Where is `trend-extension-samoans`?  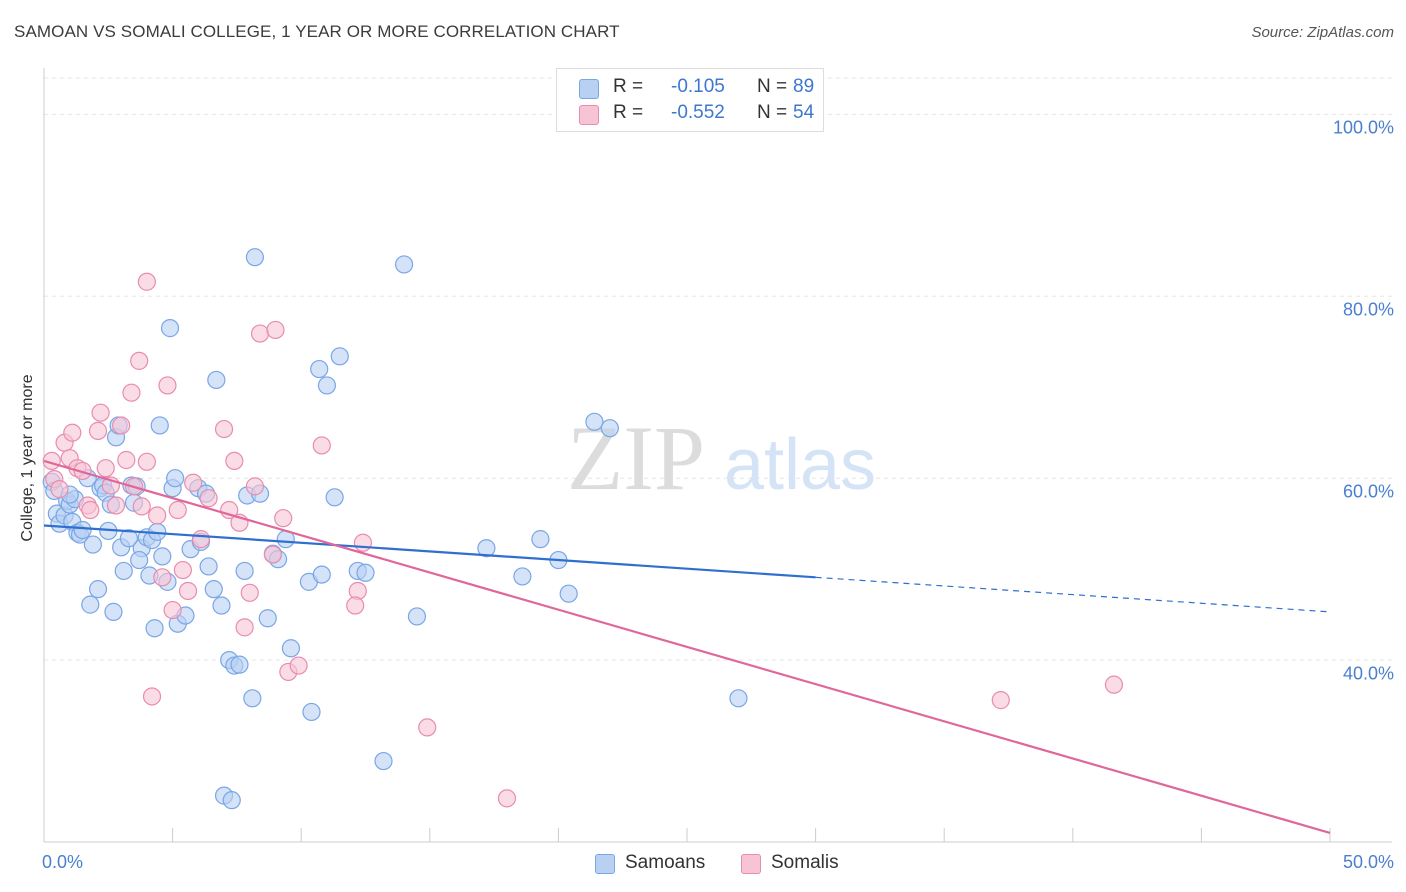 trend-extension-samoans is located at coordinates (1073, 594).